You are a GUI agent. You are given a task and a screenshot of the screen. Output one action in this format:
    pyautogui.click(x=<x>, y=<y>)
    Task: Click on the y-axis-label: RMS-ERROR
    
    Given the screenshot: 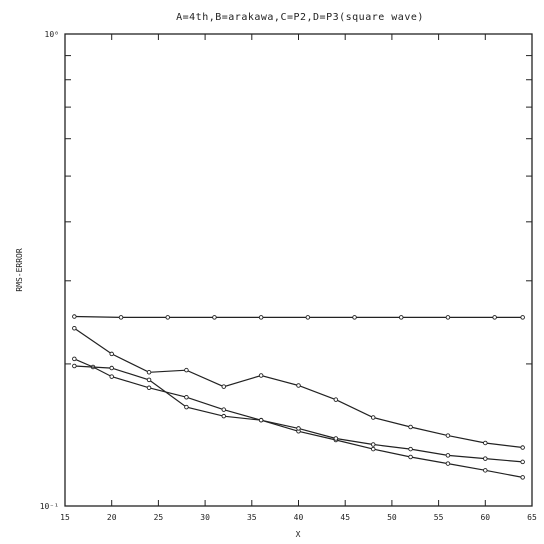 What is the action you would take?
    pyautogui.click(x=19, y=270)
    